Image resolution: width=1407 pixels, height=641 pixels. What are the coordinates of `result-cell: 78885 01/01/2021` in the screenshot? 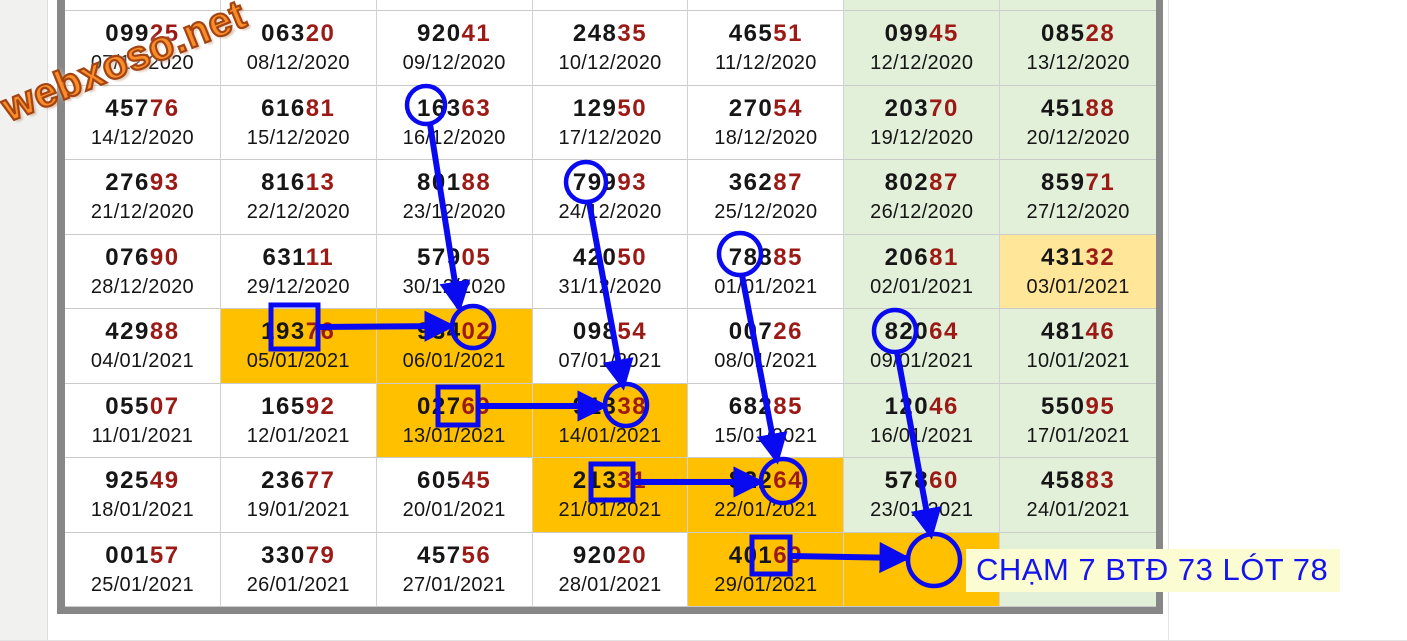 It's located at (766, 271).